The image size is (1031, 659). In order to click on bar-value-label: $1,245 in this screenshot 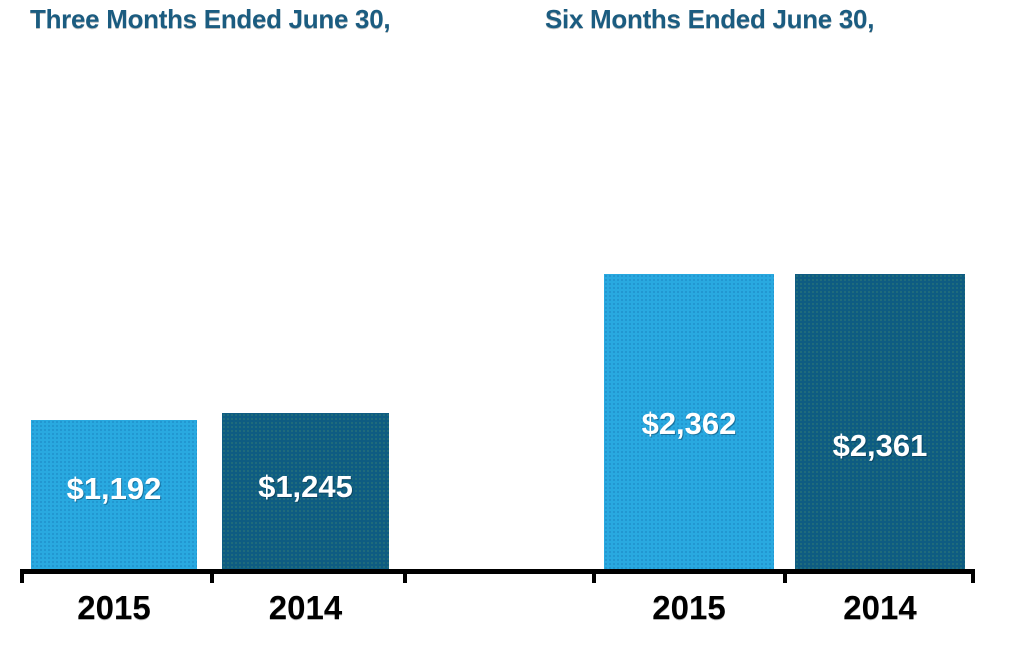, I will do `click(305, 486)`.